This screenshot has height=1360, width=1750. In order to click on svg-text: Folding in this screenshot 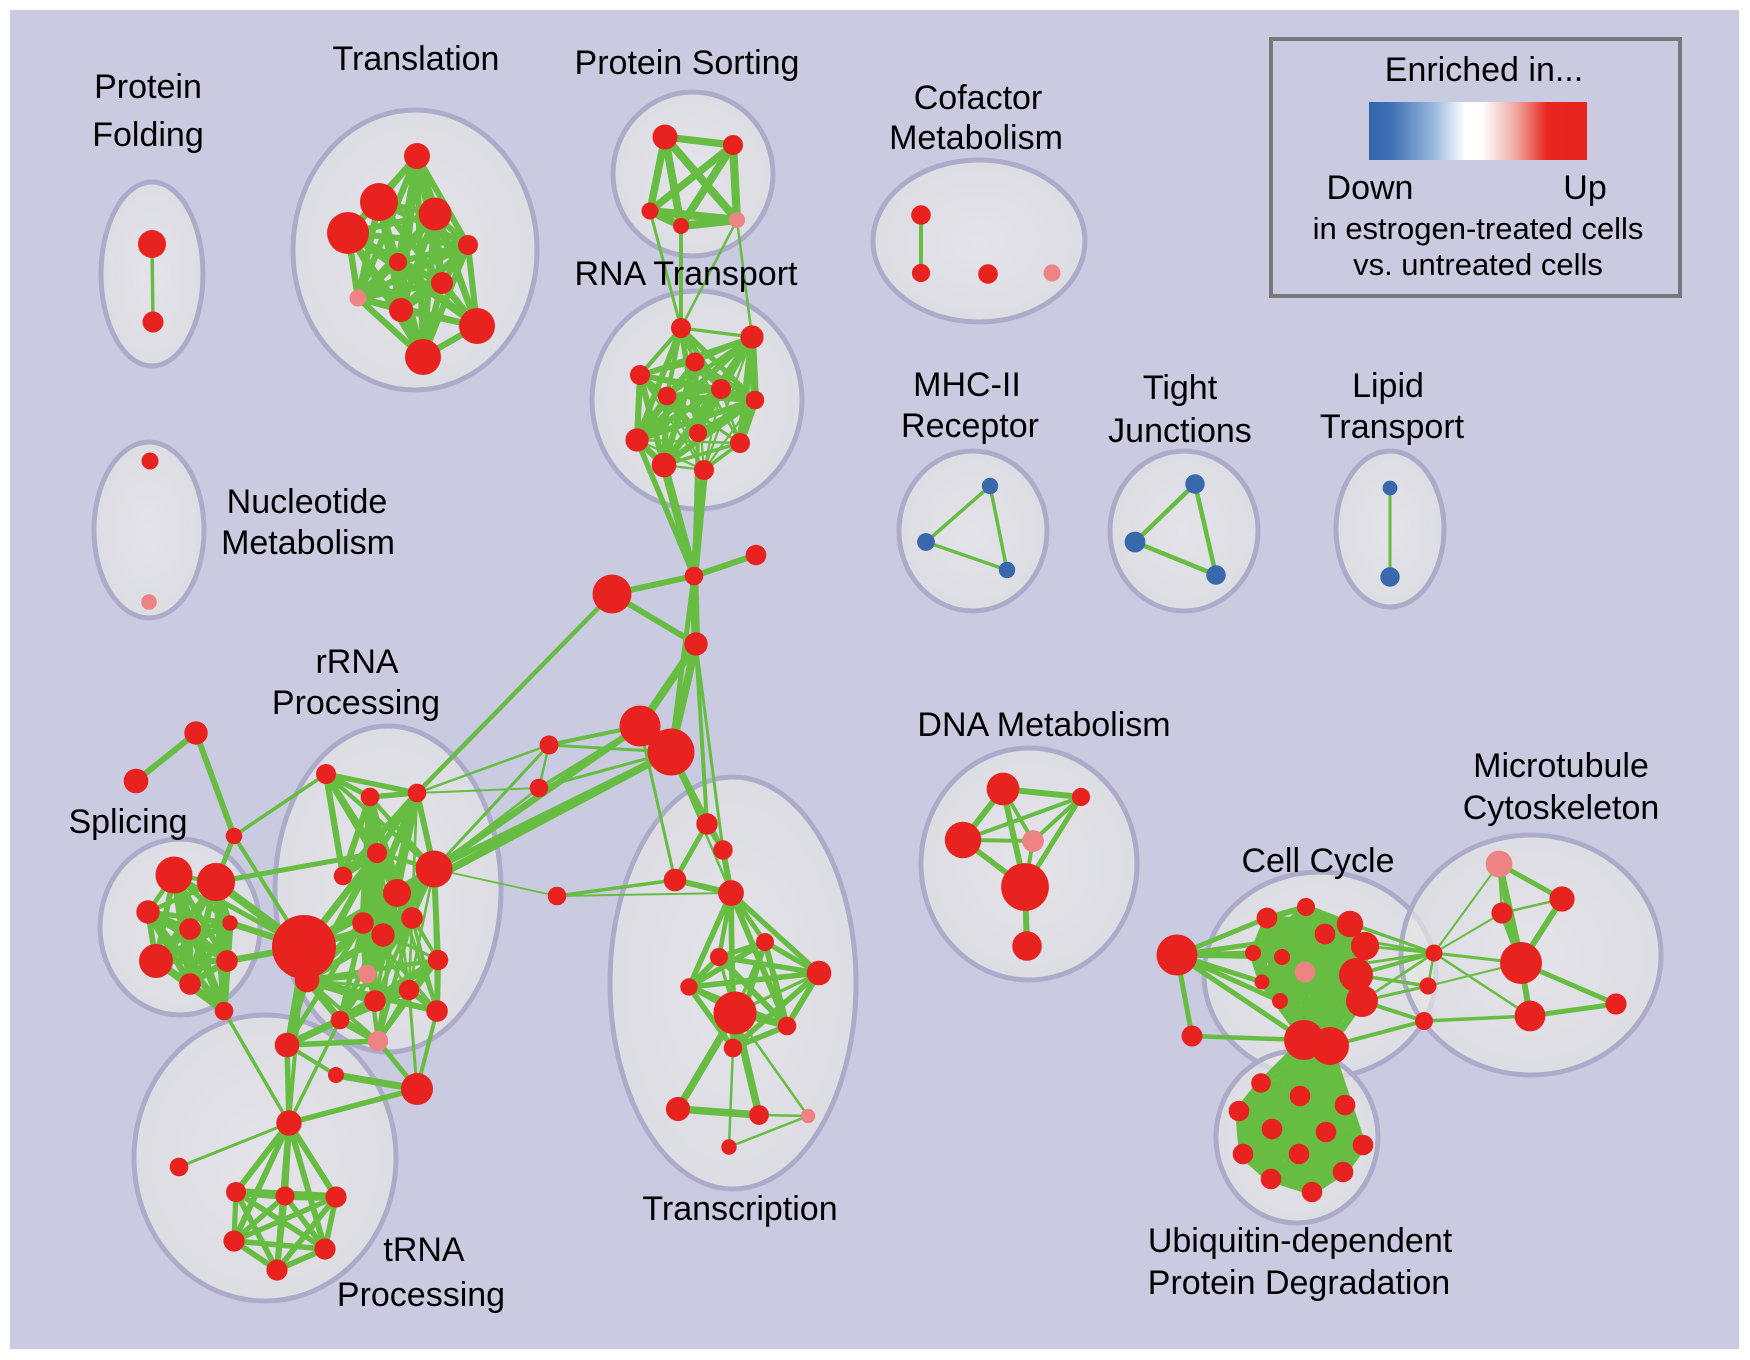, I will do `click(148, 135)`.